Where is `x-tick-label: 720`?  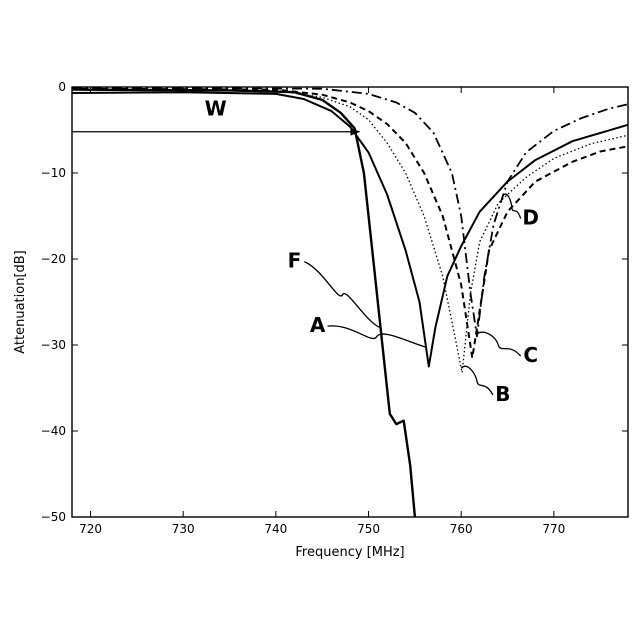
x-tick-label: 720 is located at coordinates (90, 529).